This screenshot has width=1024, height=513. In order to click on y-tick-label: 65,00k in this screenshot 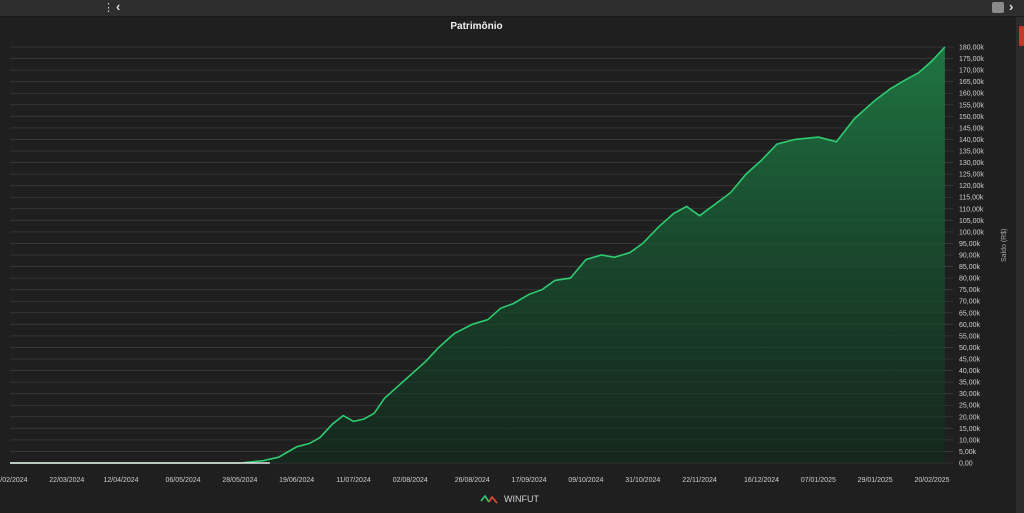, I will do `click(970, 313)`.